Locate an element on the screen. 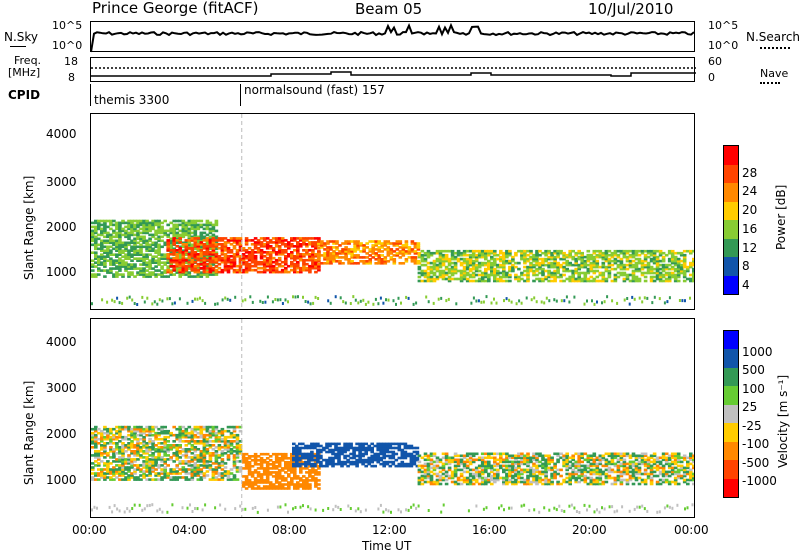 This screenshot has height=554, width=800. power-cb-tick-28: 28 is located at coordinates (750, 173).